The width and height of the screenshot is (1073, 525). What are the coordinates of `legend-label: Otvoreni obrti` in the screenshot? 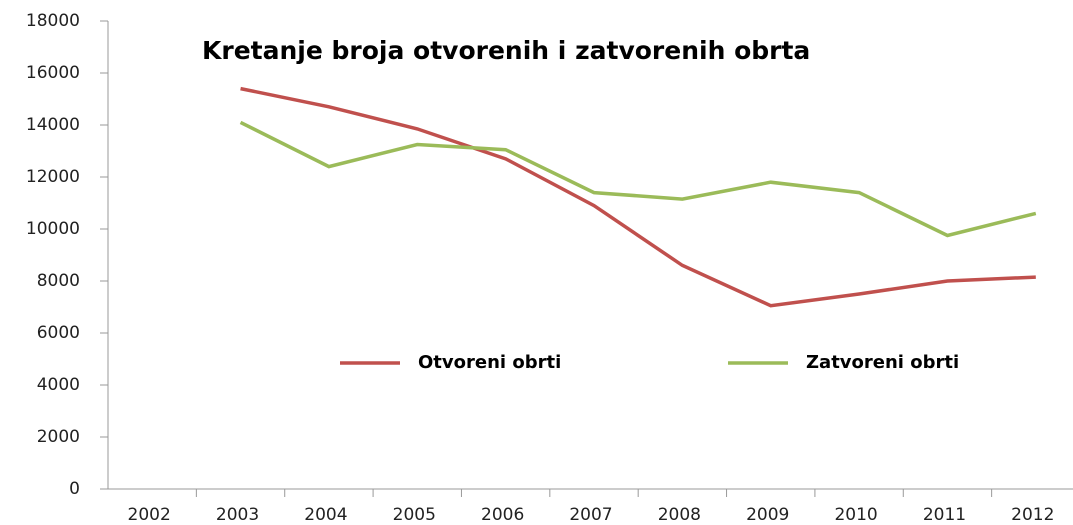 It's located at (489, 362).